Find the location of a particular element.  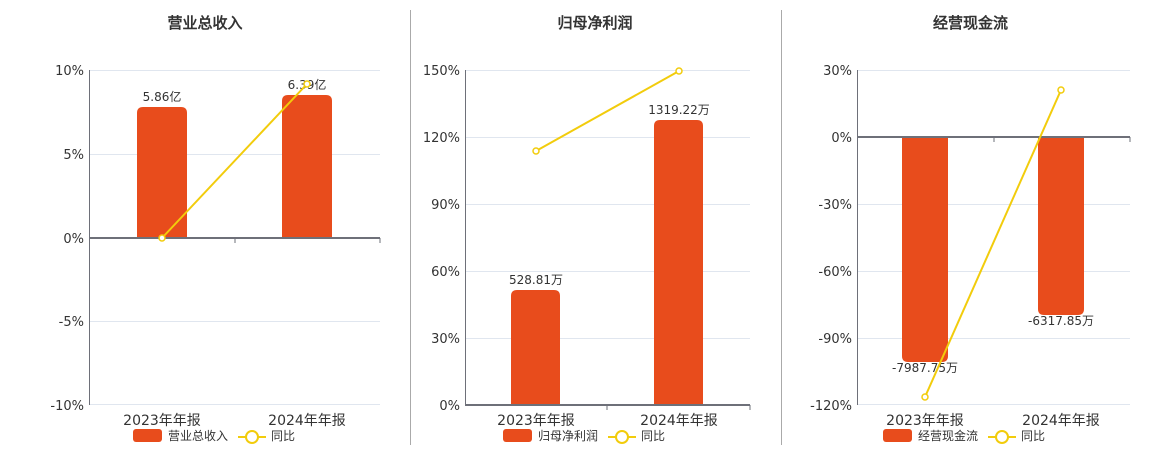

legend: 经营现金流 同比 is located at coordinates (964, 435).